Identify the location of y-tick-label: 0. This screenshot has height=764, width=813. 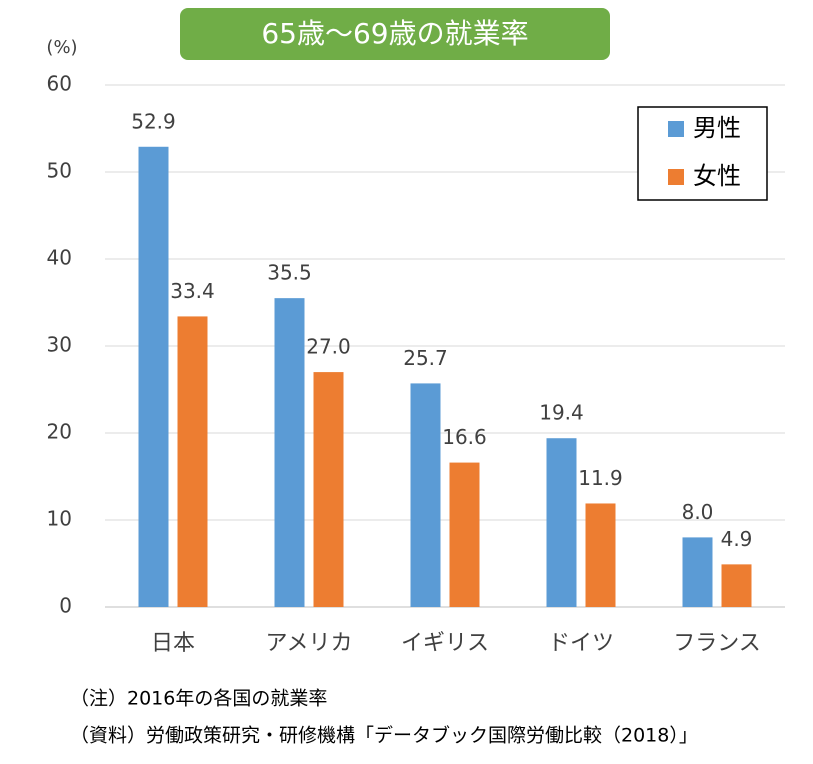
(65, 606).